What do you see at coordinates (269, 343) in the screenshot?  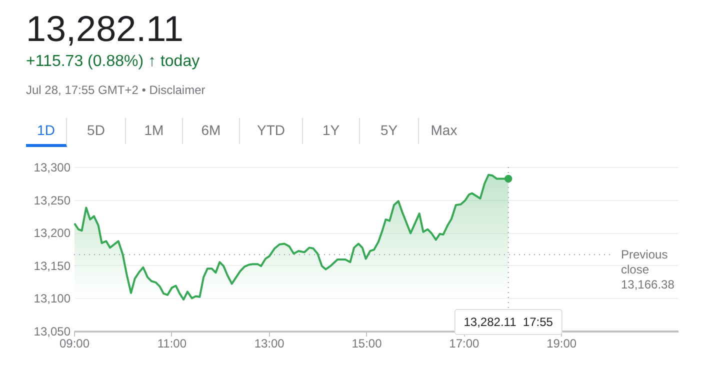 I see `x-tick-label: 13:00` at bounding box center [269, 343].